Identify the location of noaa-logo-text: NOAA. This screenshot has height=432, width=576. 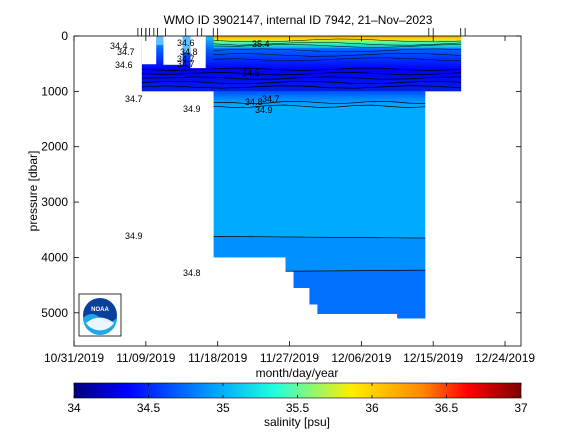
(100, 310).